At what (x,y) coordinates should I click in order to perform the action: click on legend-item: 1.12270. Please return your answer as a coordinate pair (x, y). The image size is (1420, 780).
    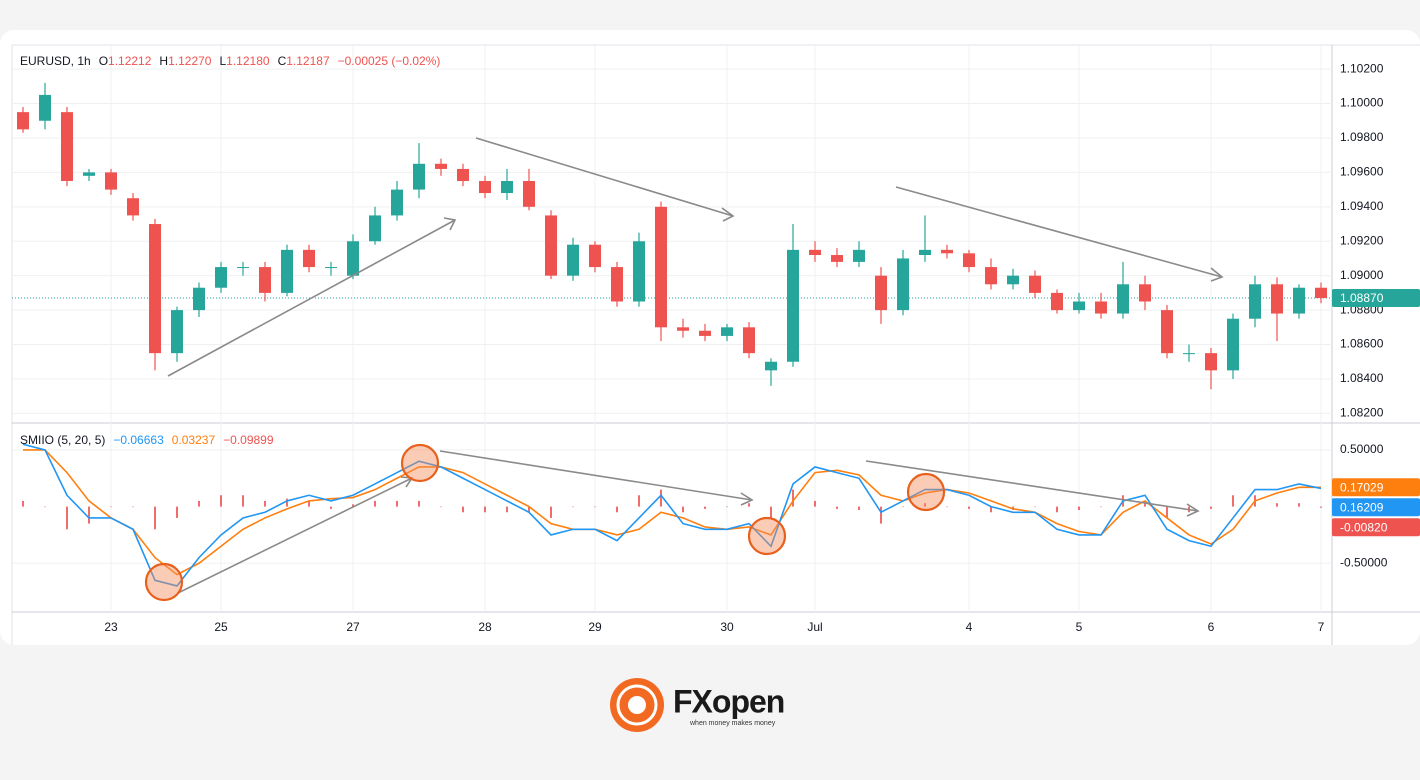
    Looking at the image, I should click on (190, 61).